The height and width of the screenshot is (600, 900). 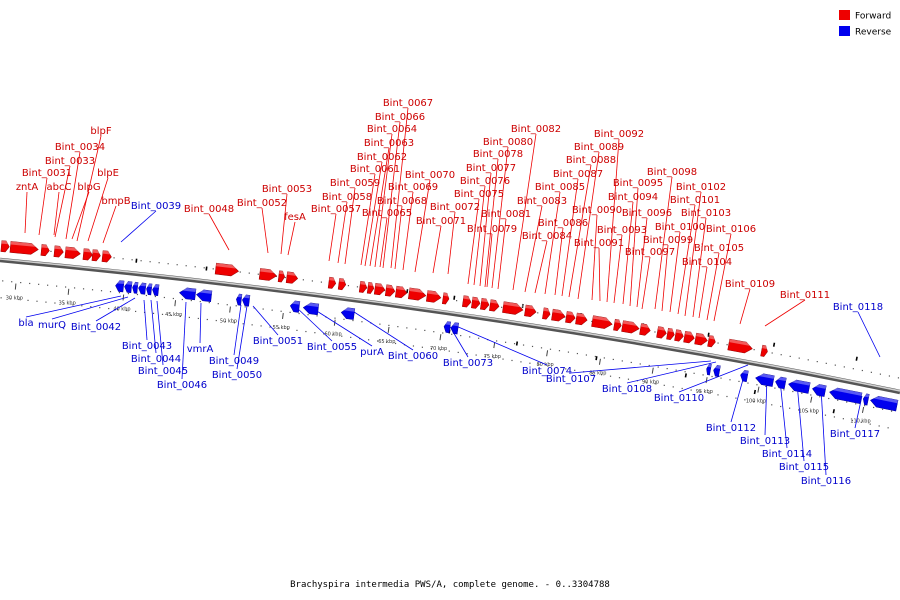 What do you see at coordinates (108, 173) in the screenshot?
I see `forward-gene-label: blpE` at bounding box center [108, 173].